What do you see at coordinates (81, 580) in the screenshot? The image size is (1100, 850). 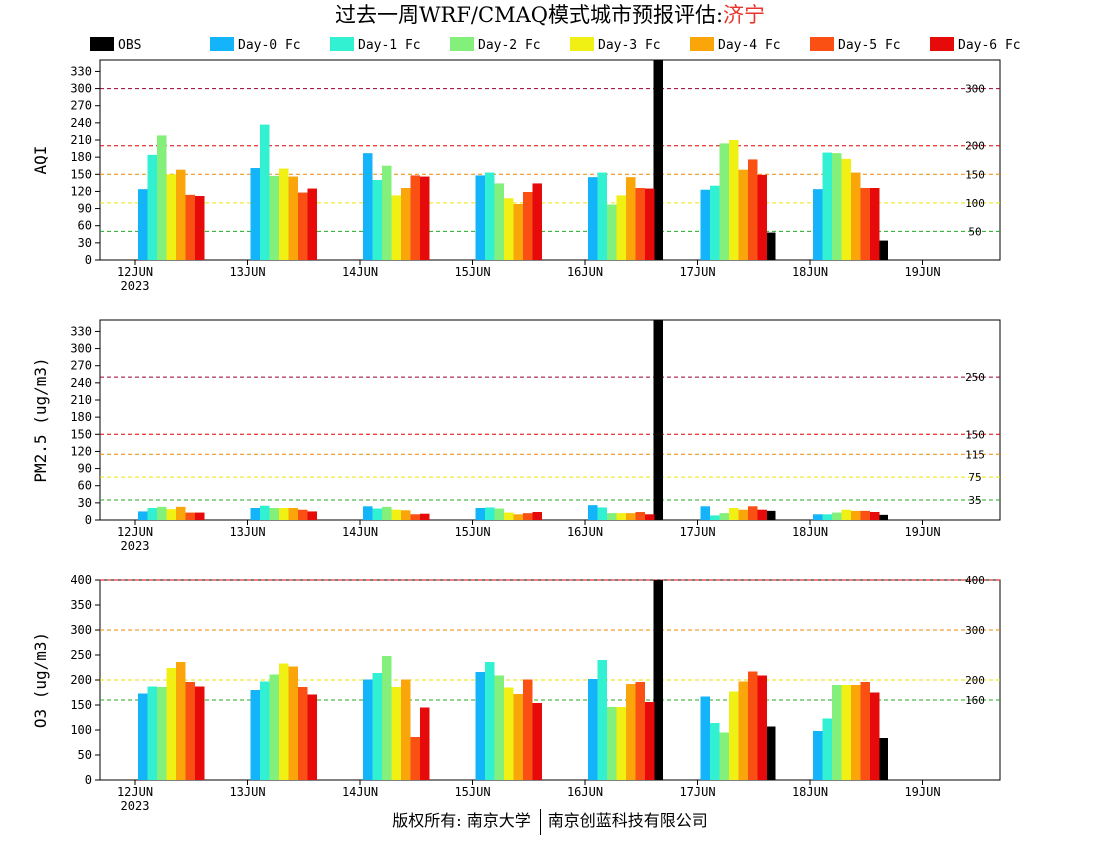 I see `o3-y-tick-label: 400` at bounding box center [81, 580].